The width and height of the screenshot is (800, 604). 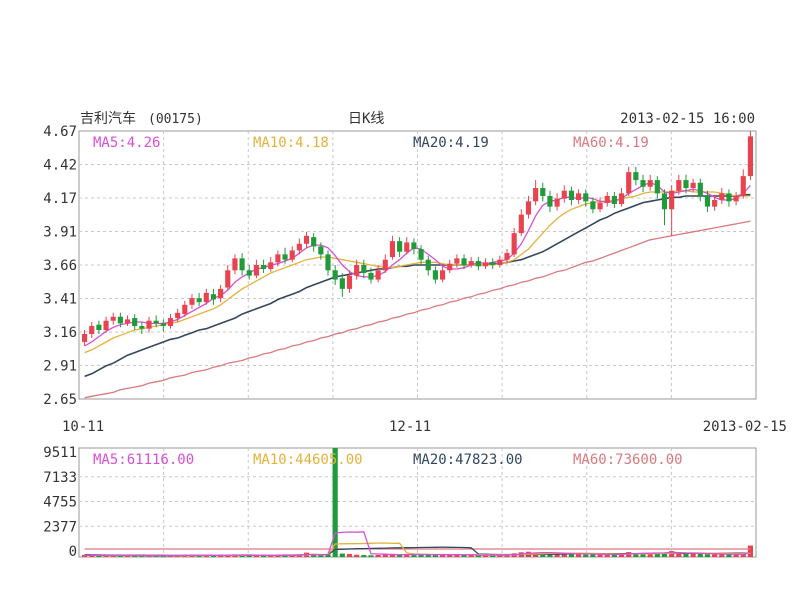 What do you see at coordinates (60, 333) in the screenshot?
I see `price-y-tick-label: 3.16` at bounding box center [60, 333].